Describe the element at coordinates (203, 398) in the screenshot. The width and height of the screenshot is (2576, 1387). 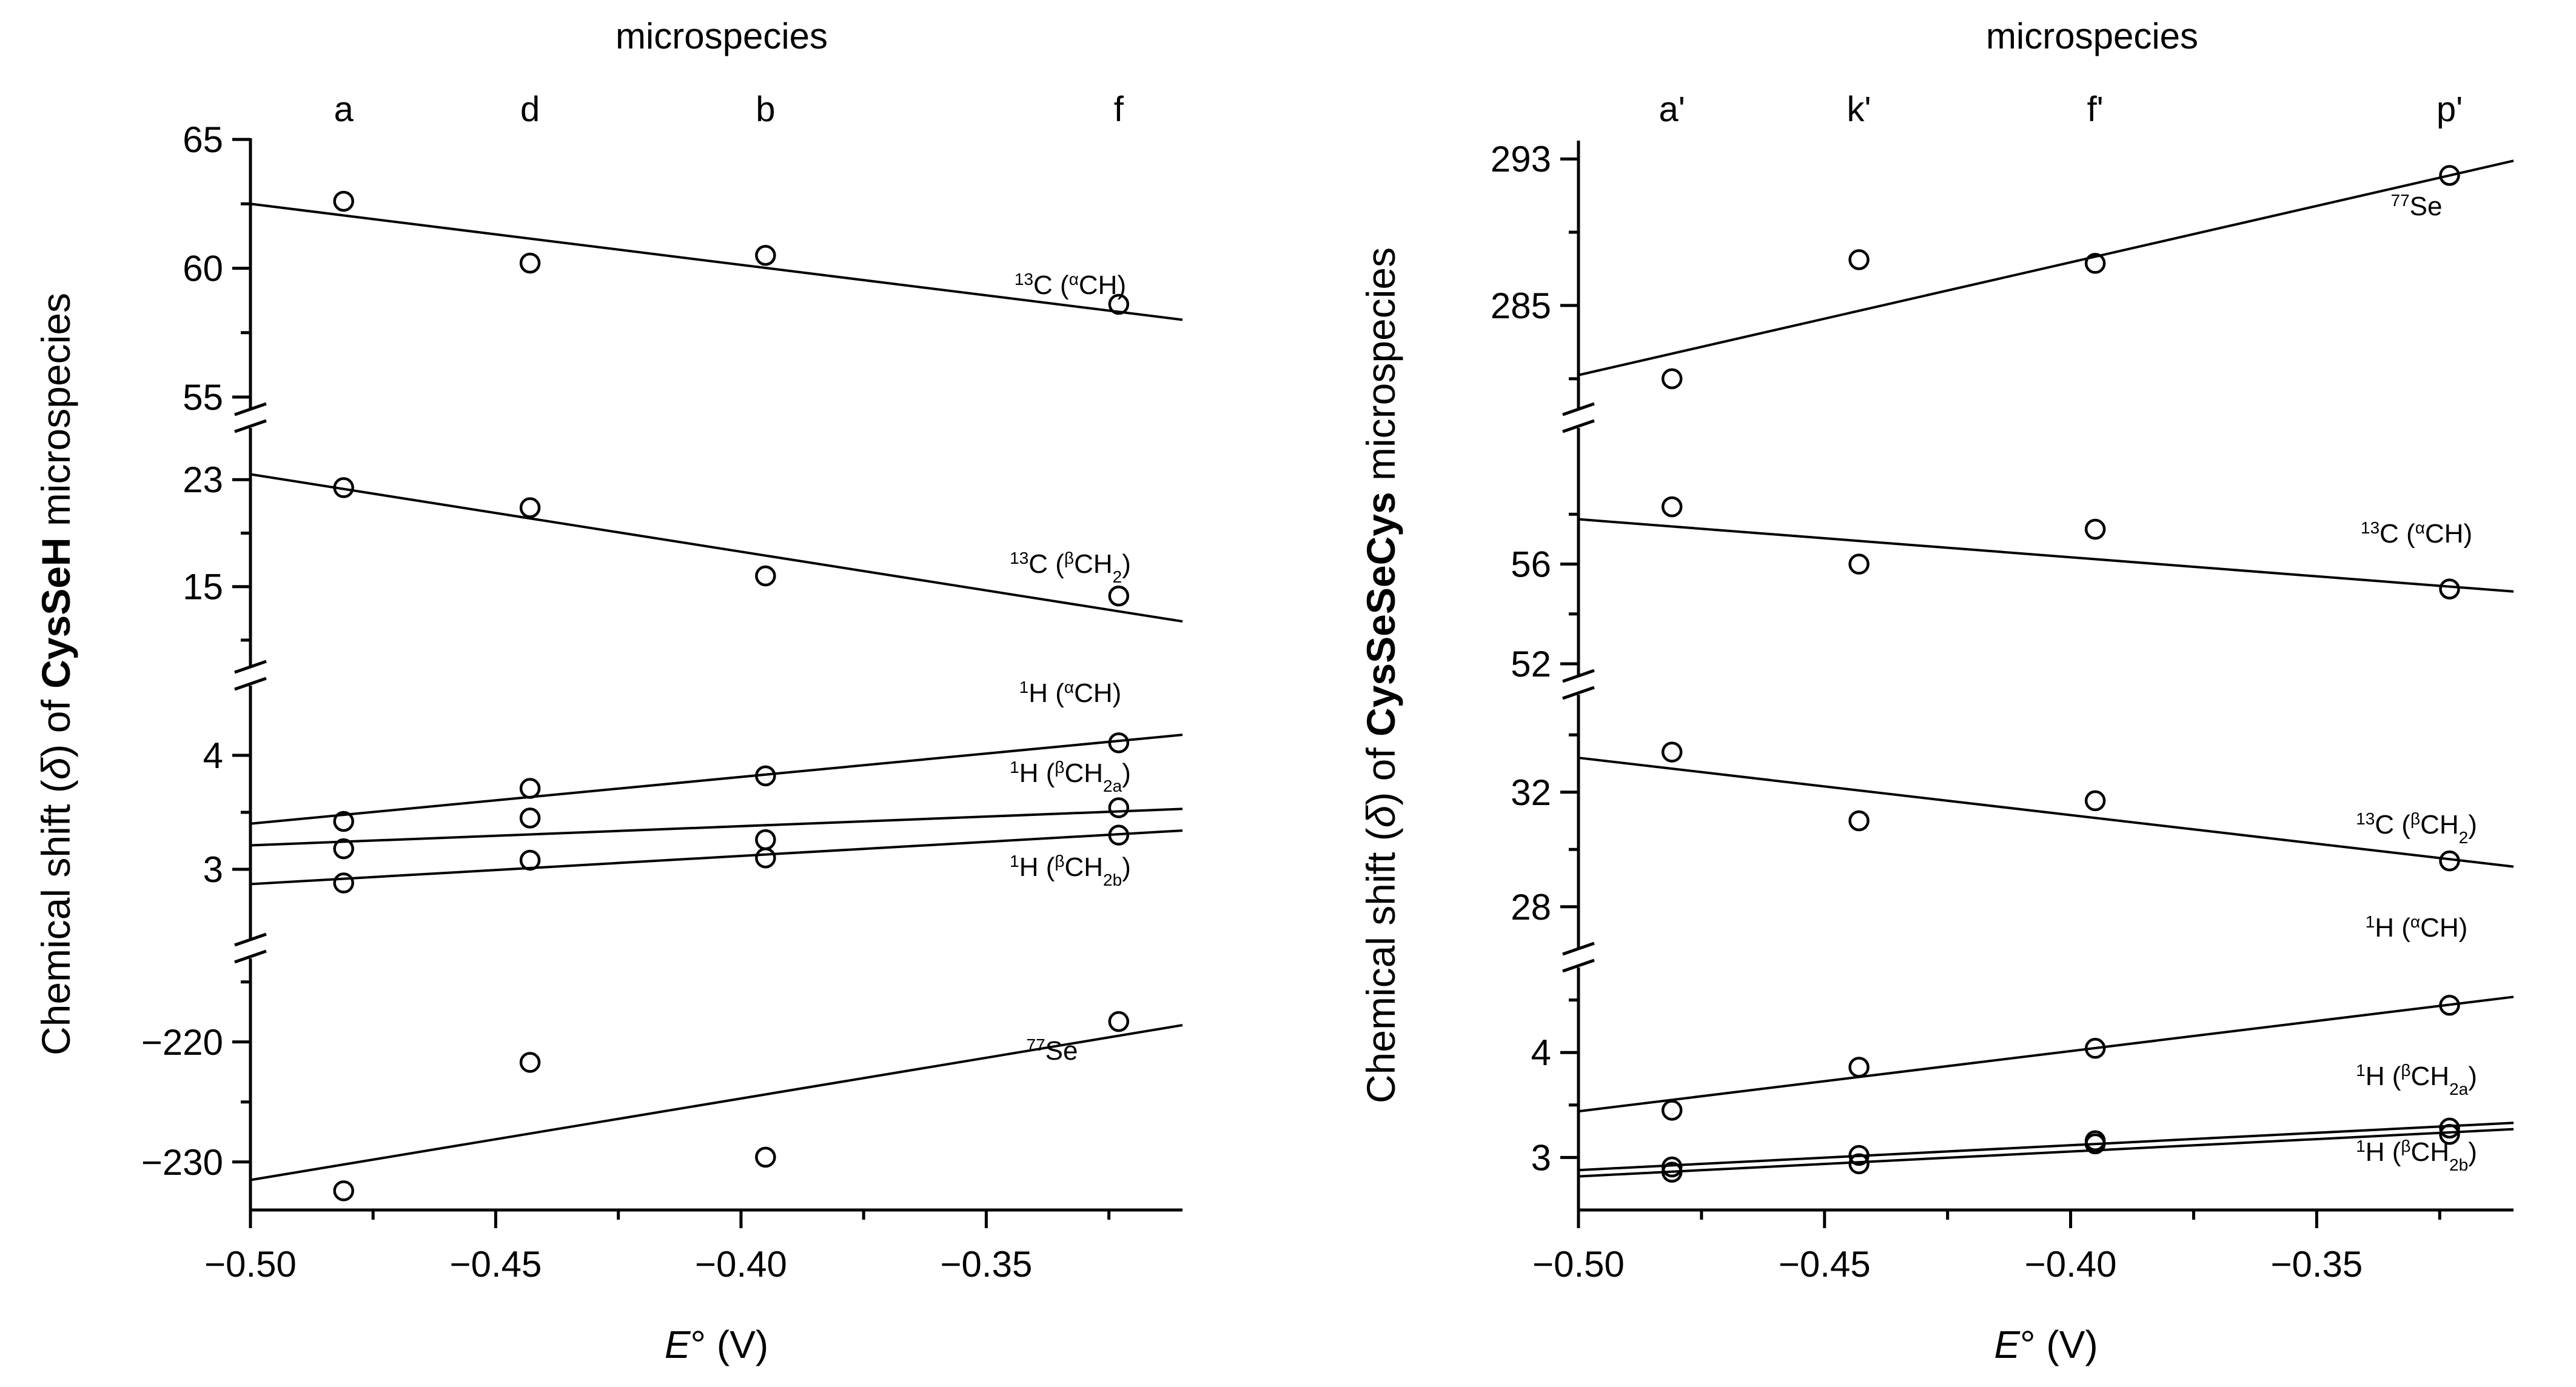
I see `y-tick-label: 55` at that location.